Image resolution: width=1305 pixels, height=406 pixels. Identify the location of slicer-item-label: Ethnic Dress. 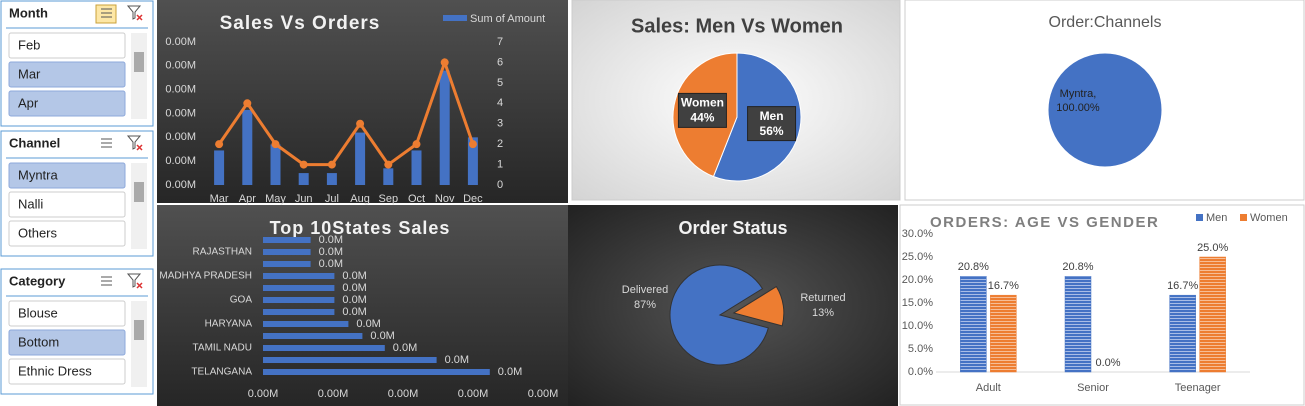
(55, 370).